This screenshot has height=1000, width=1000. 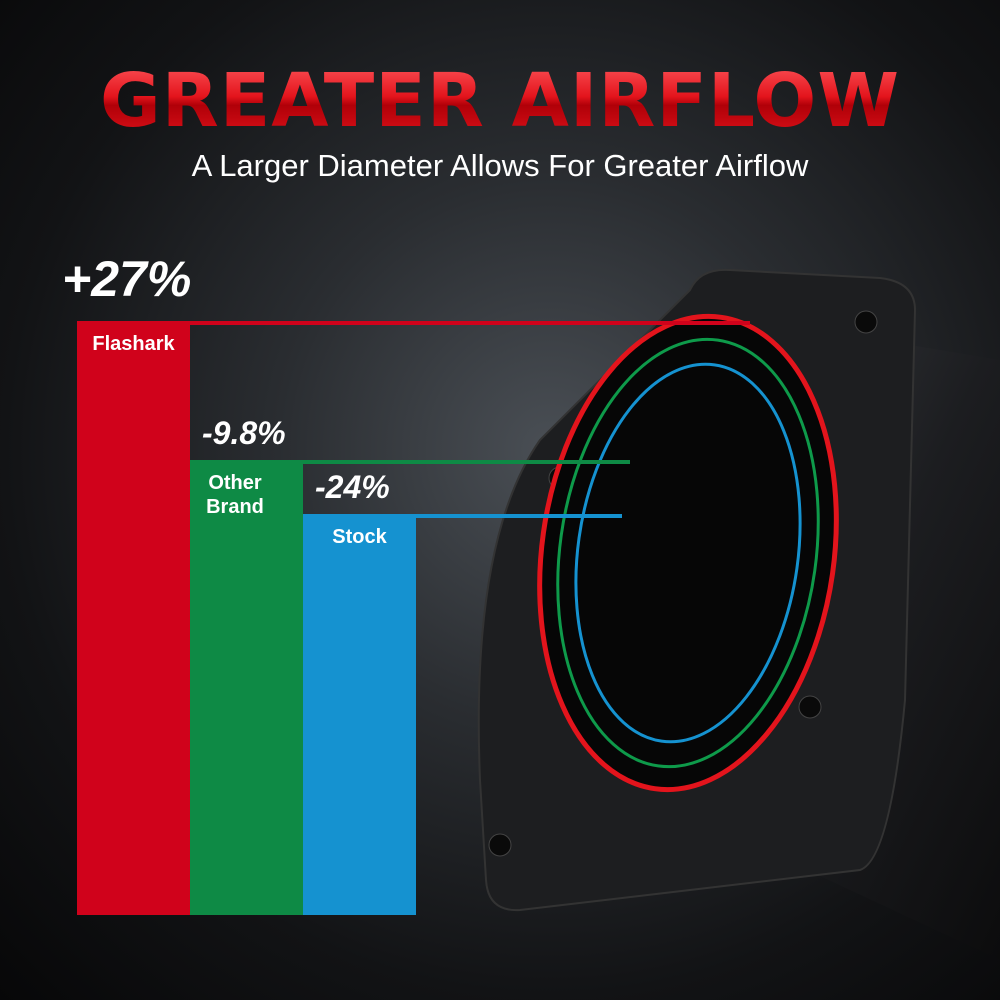 I want to click on bar-label: Flashark, so click(x=133, y=343).